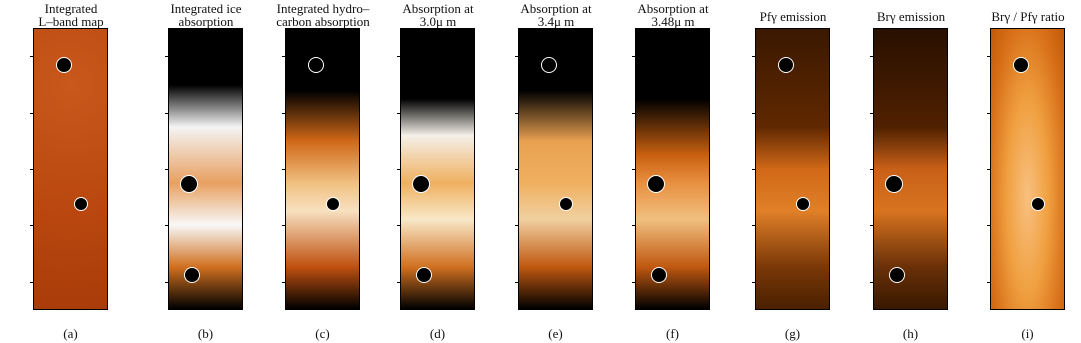 Image resolution: width=1081 pixels, height=343 pixels. I want to click on panel-label: (a), so click(70, 333).